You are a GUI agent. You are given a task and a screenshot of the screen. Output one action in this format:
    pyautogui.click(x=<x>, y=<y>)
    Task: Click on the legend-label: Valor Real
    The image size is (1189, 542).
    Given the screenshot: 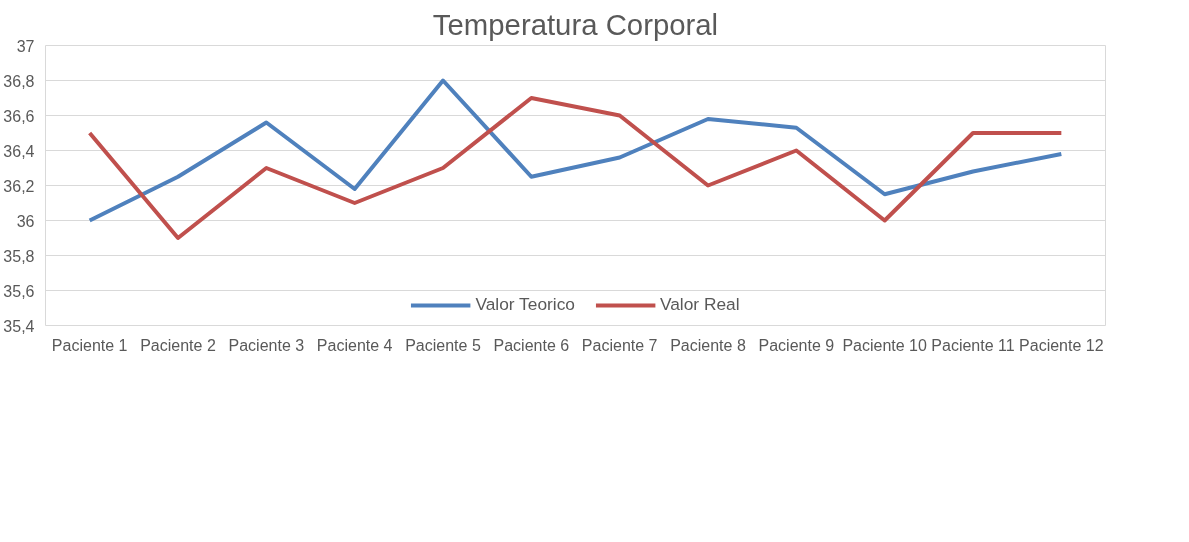 What is the action you would take?
    pyautogui.click(x=699, y=304)
    